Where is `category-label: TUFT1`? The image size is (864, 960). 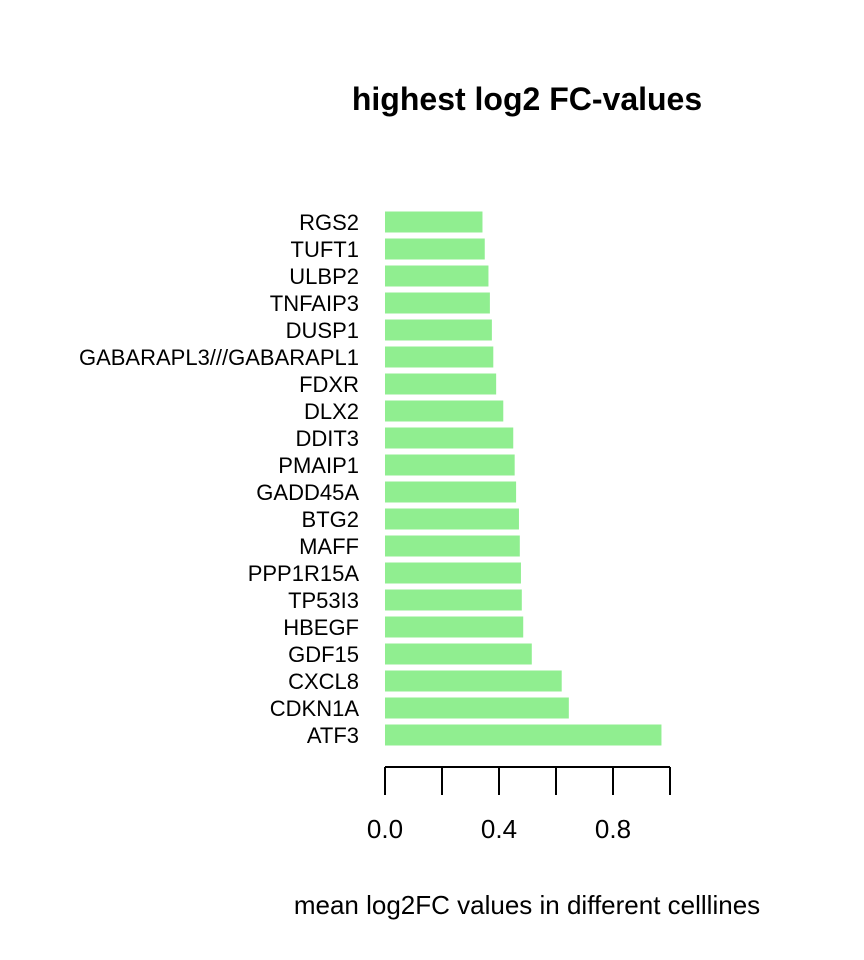
category-label: TUFT1 is located at coordinates (325, 249).